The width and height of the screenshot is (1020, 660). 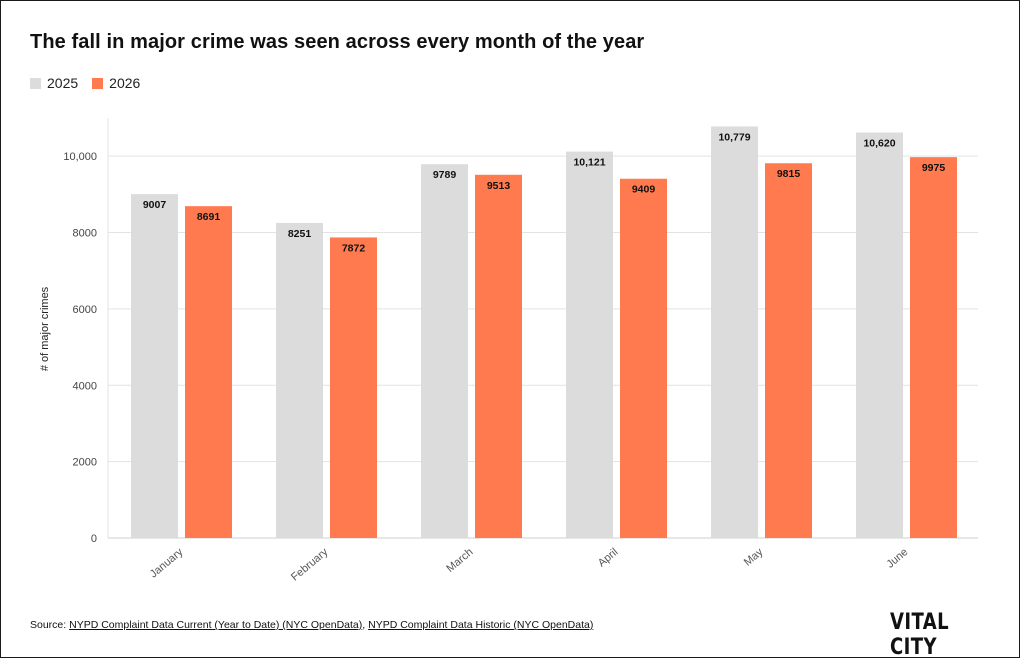 I want to click on data-label: 9789, so click(x=445, y=175).